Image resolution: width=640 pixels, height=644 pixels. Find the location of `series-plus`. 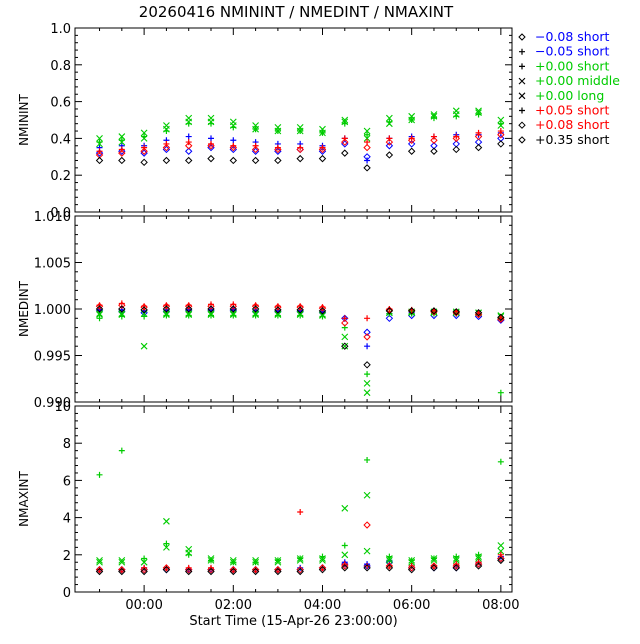

series-plus is located at coordinates (300, 506).